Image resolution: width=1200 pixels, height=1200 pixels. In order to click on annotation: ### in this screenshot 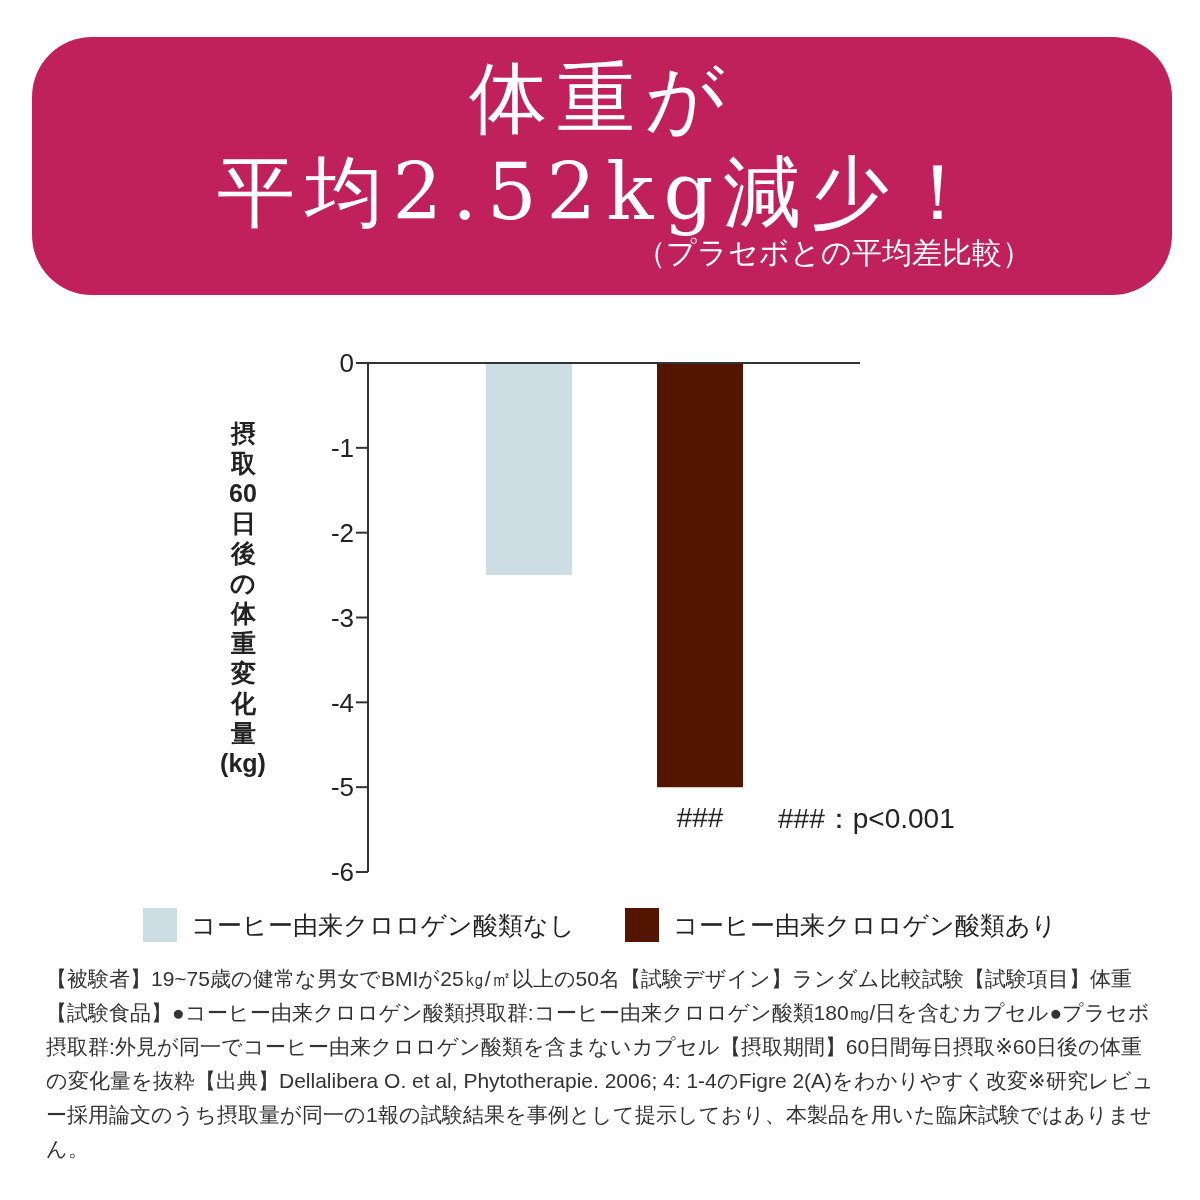, I will do `click(700, 818)`.